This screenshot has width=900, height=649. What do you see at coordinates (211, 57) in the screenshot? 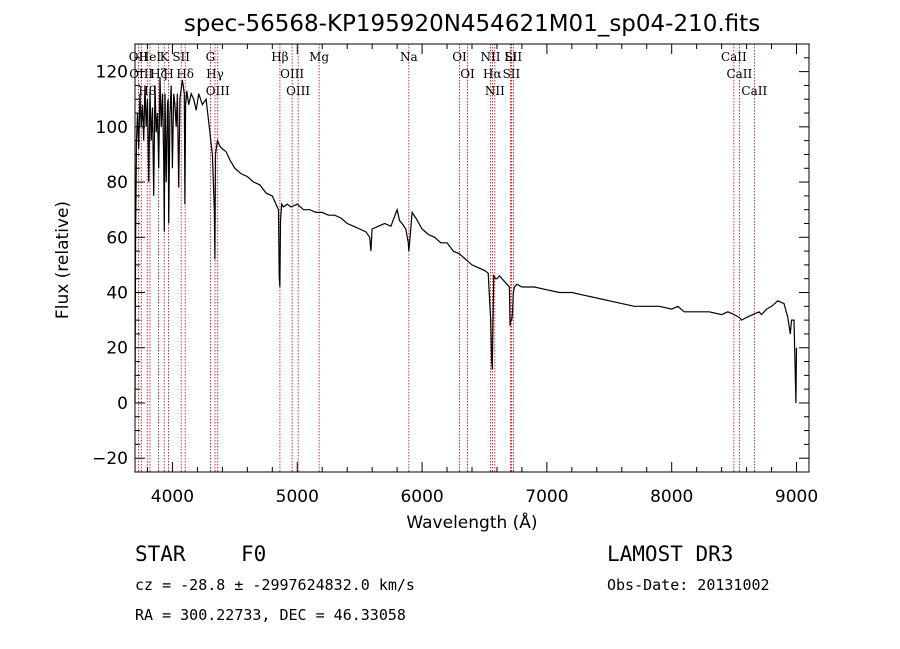
I see `line-marker-label: G` at bounding box center [211, 57].